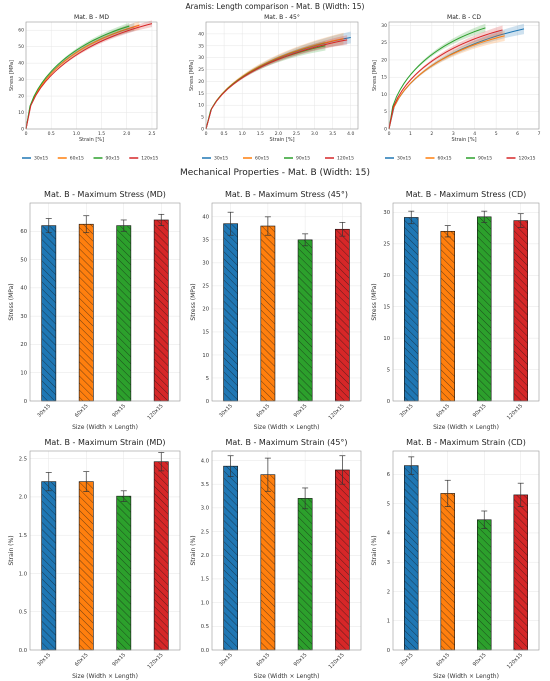  Describe the element at coordinates (431, 134) in the screenshot. I see `x-tick-label: 2` at that location.